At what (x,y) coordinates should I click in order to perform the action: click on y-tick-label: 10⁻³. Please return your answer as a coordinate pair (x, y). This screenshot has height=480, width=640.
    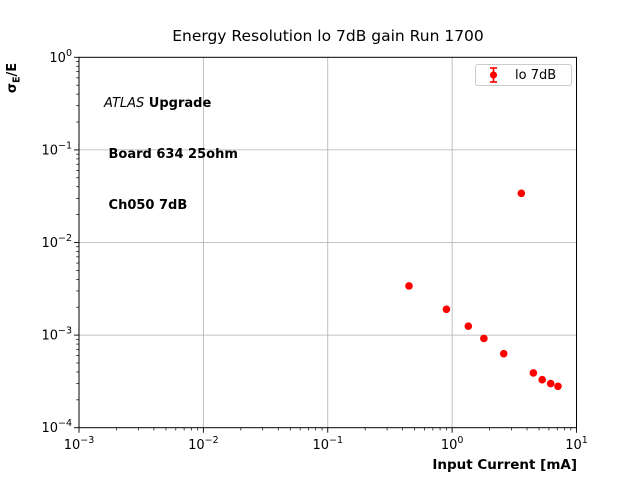
    Looking at the image, I should click on (56, 335).